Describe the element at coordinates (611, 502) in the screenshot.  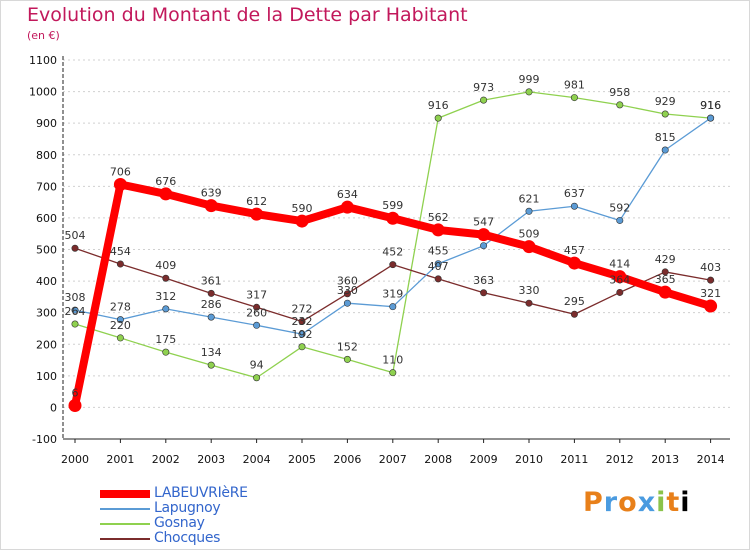
I see `logo-letter: r` at that location.